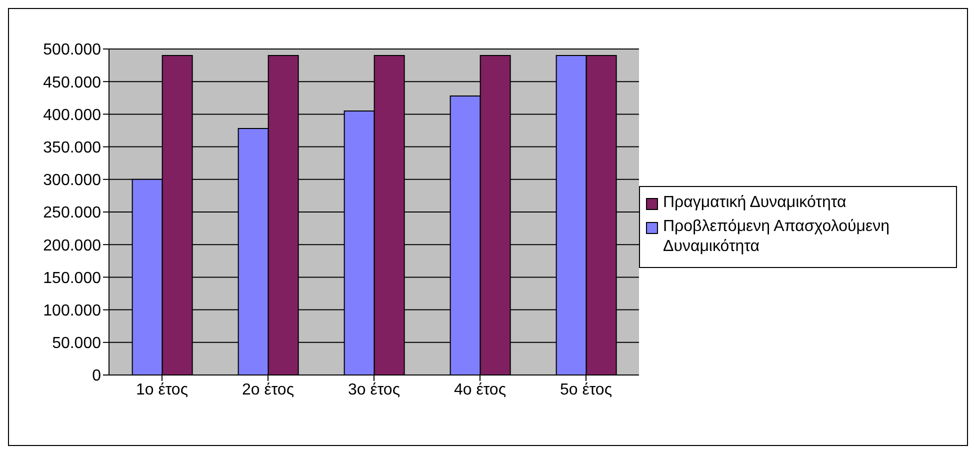  I want to click on x-tick-label: 2ο έτος, so click(268, 389).